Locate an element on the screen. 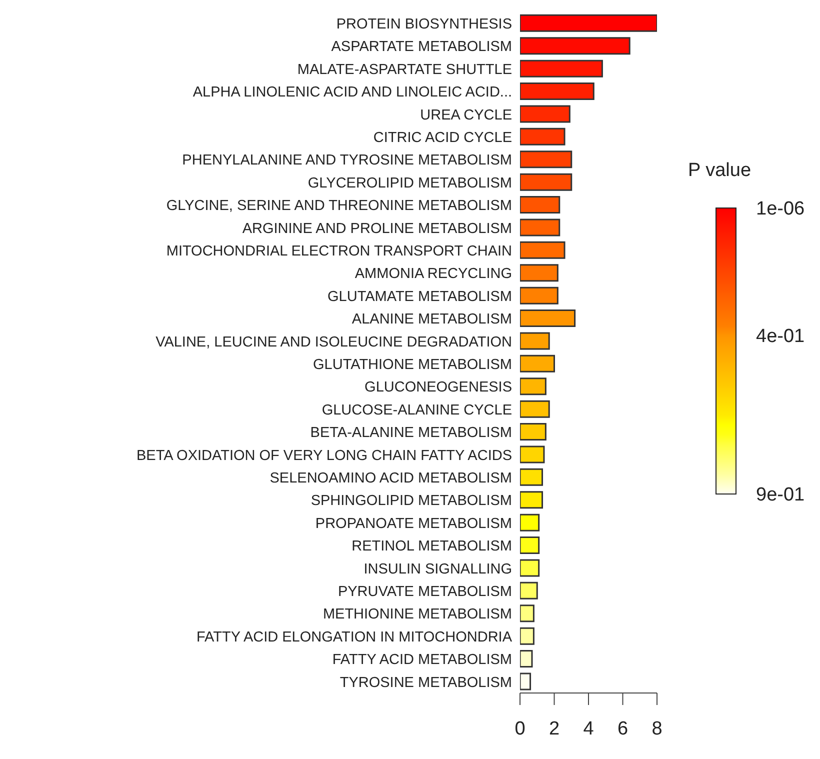  y-tick-label: PROTEIN BIOSYNTHESIS is located at coordinates (424, 24).